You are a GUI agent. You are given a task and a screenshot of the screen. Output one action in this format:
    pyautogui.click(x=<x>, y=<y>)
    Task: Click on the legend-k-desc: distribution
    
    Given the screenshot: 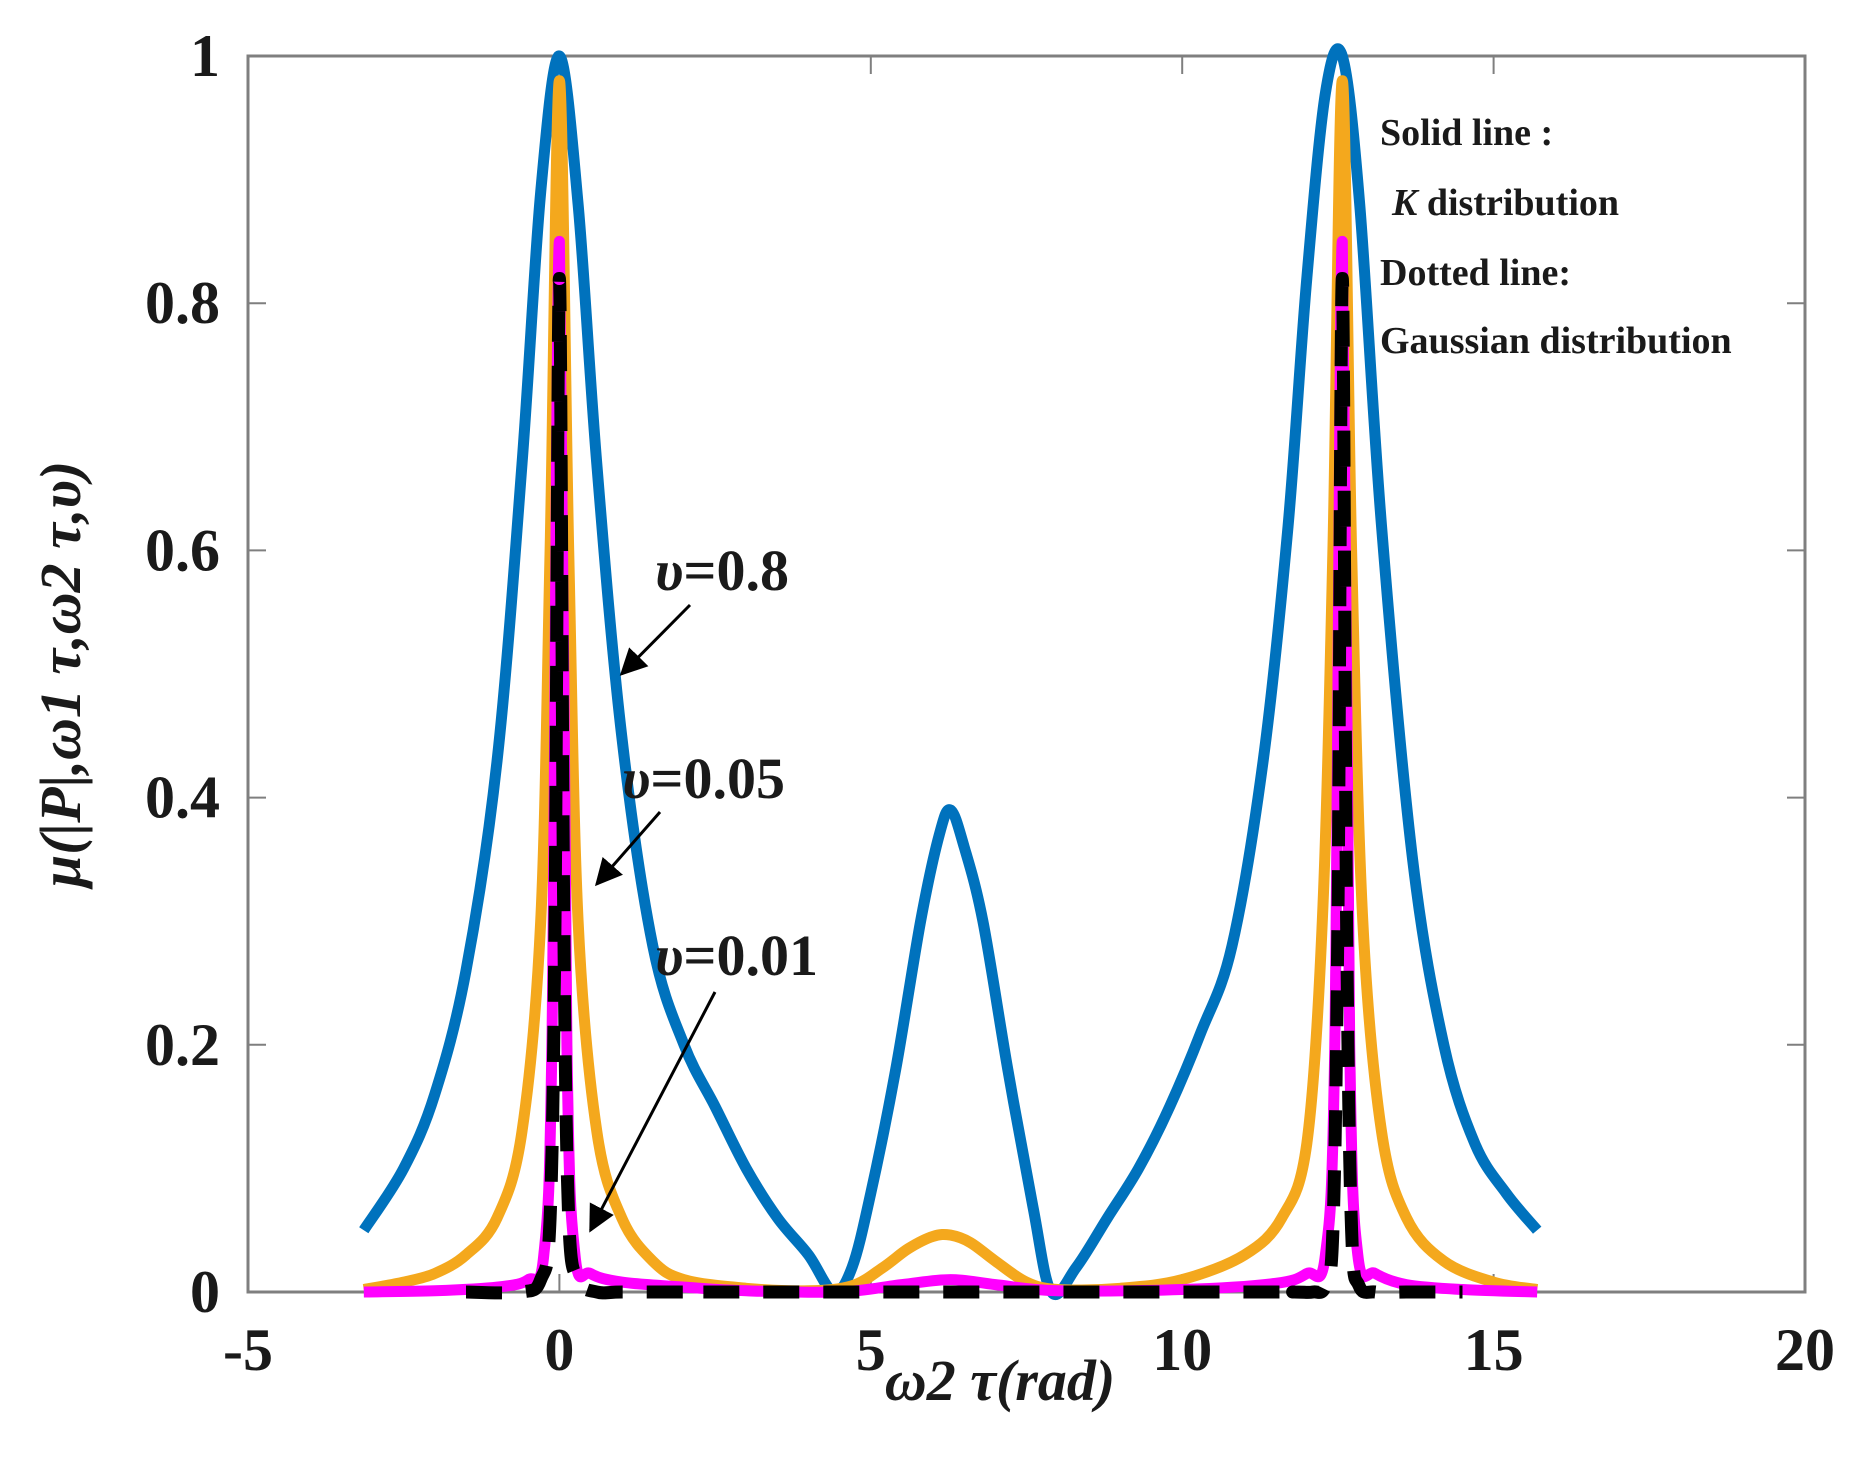 What is the action you would take?
    pyautogui.click(x=1518, y=203)
    